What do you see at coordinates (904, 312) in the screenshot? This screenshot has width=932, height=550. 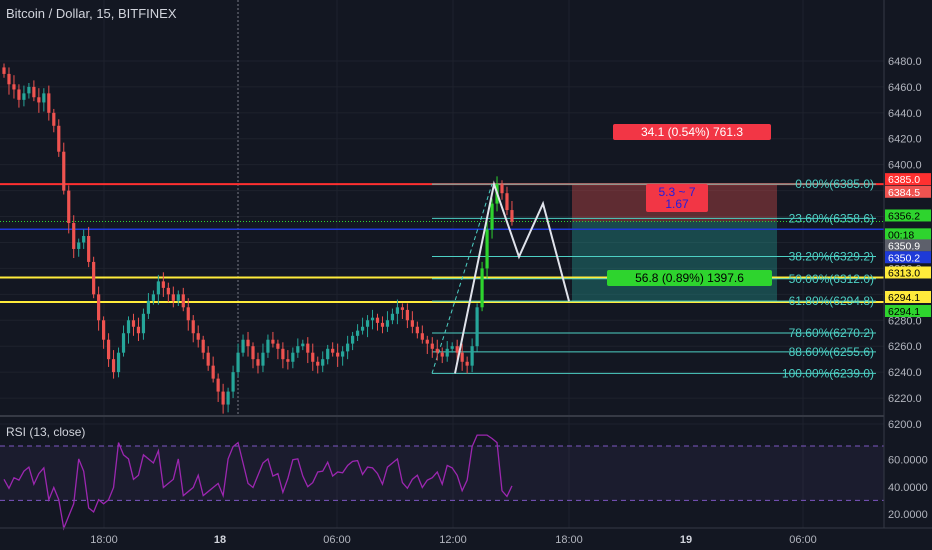 I see `price-badge-label: 6294.1` at bounding box center [904, 312].